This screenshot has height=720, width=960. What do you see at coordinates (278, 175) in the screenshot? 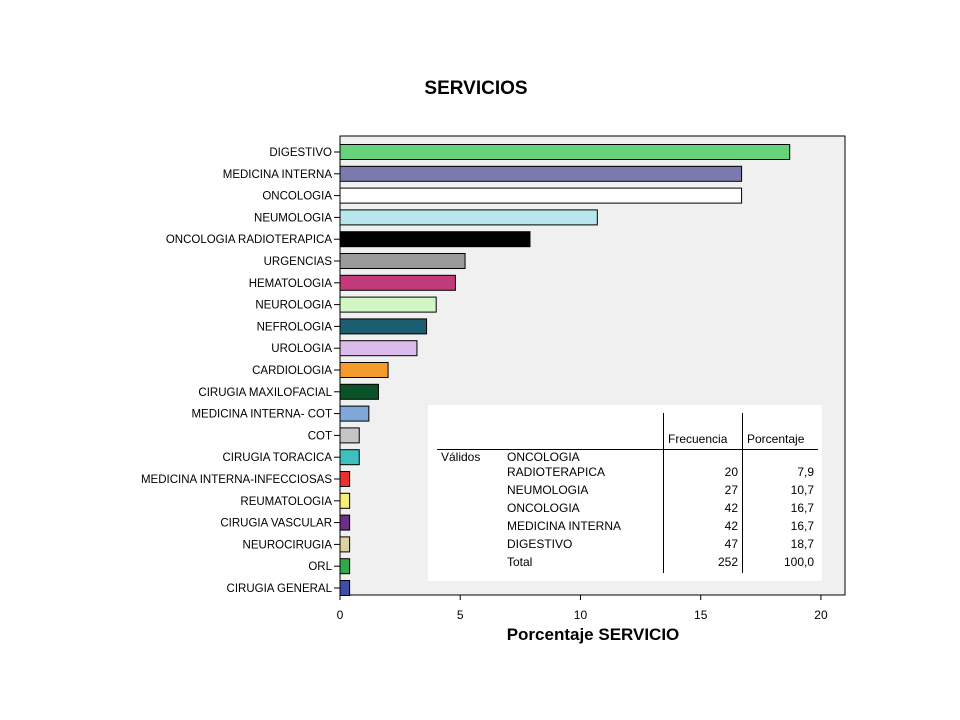
I see `category-label: MEDICINA INTERNA` at bounding box center [278, 175].